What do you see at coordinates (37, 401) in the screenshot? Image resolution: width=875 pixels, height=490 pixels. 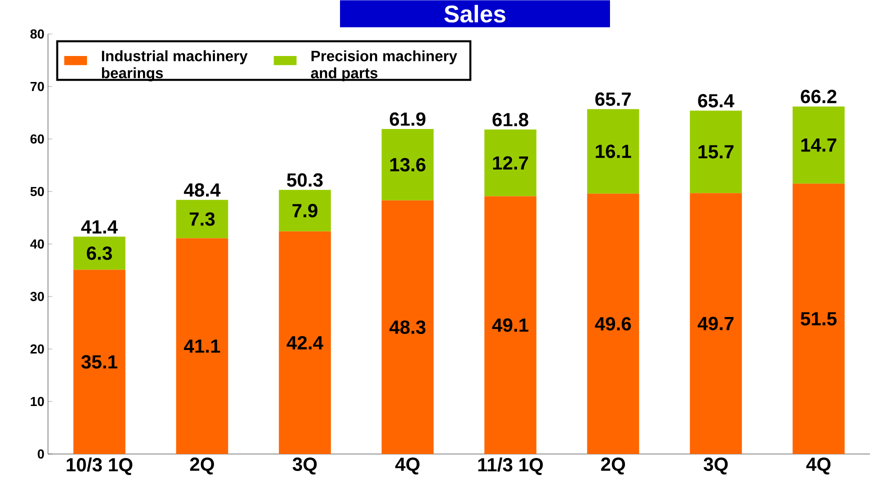 I see `y-tick-label: 10` at bounding box center [37, 401].